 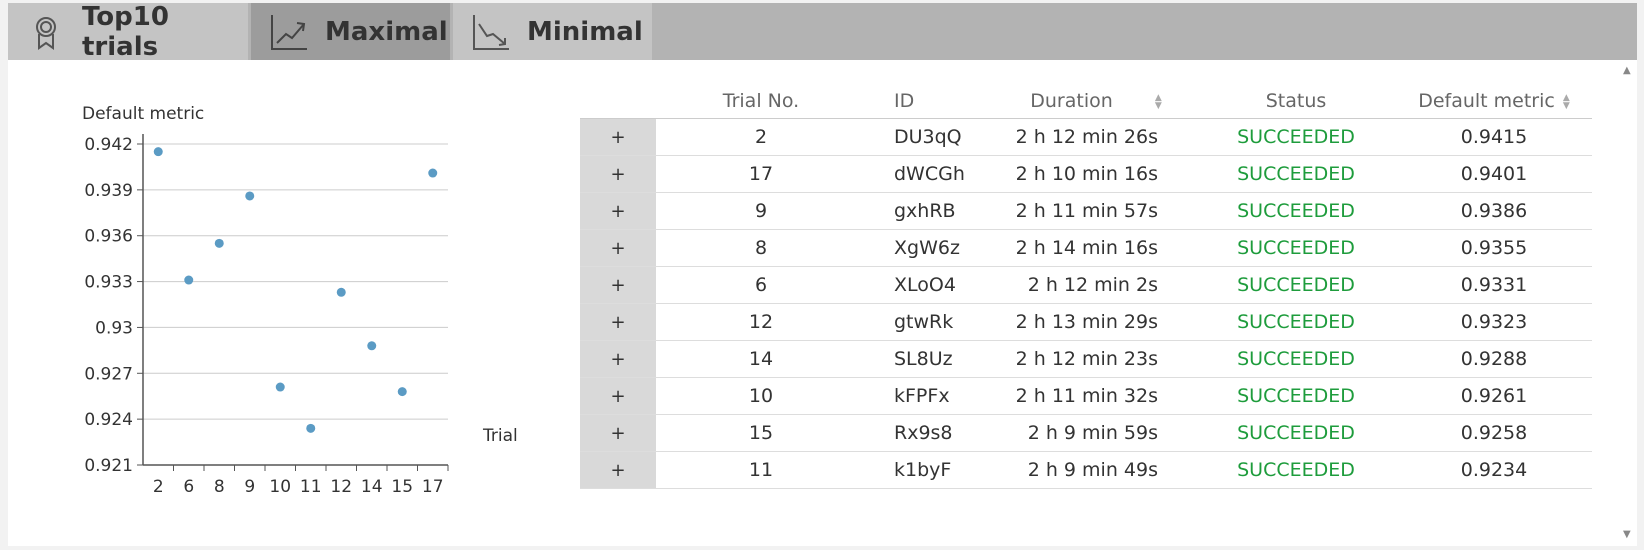 What do you see at coordinates (1071, 101) in the screenshot?
I see `column-header-label: Duration` at bounding box center [1071, 101].